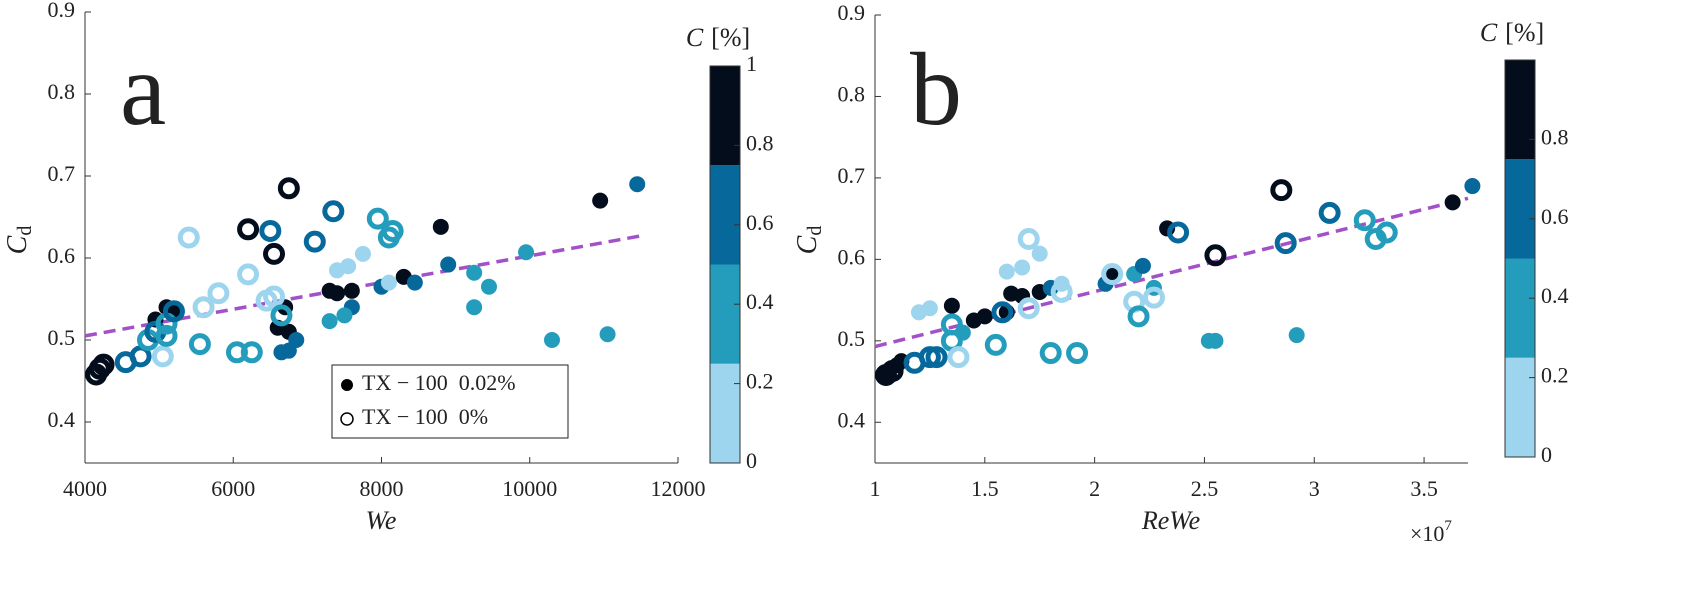 The image size is (1703, 592). I want to click on x-tick-label: 6000, so click(233, 488).